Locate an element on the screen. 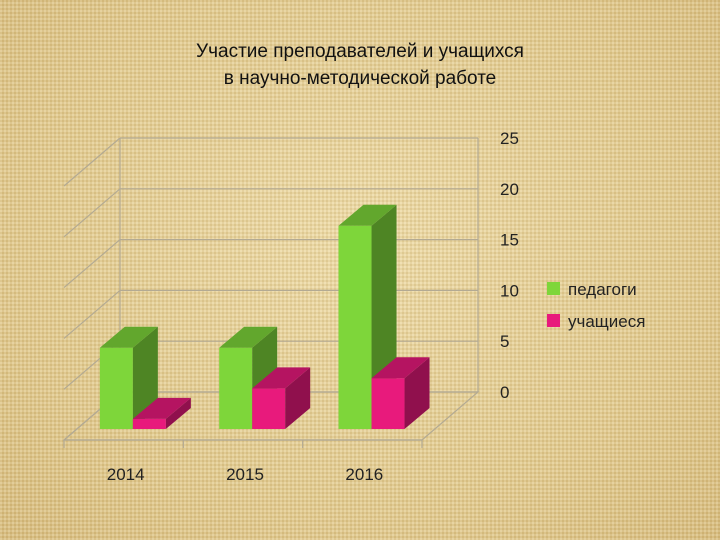  legend-label: учащиеся is located at coordinates (606, 321).